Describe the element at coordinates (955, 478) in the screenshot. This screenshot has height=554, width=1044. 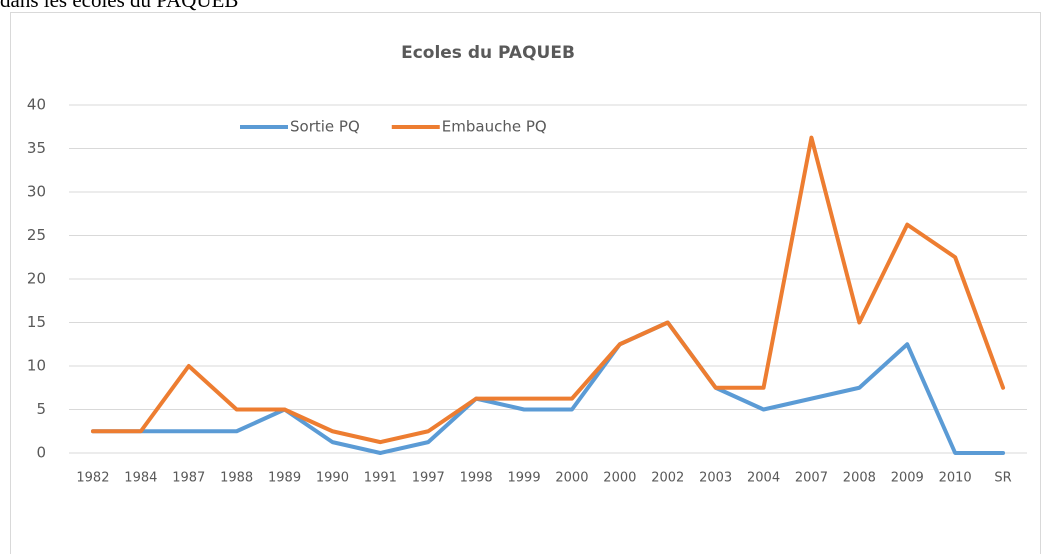
I see `x-tick-label: 2010` at that location.